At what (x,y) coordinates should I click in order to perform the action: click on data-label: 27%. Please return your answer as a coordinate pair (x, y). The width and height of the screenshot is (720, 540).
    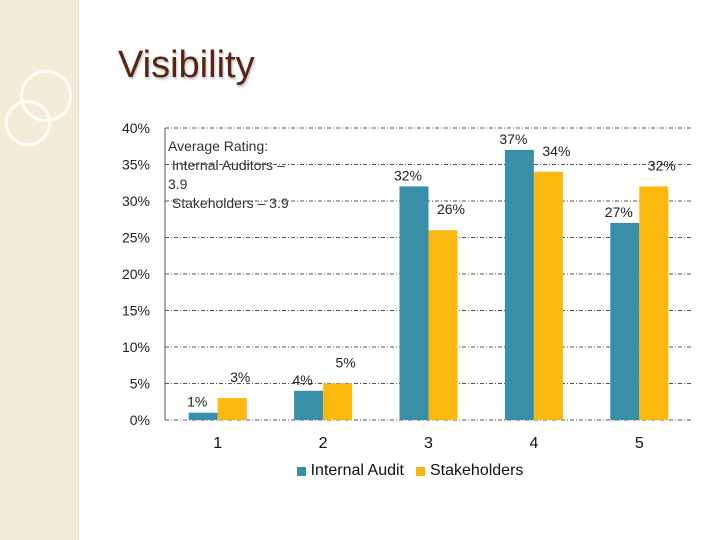
    Looking at the image, I should click on (619, 212).